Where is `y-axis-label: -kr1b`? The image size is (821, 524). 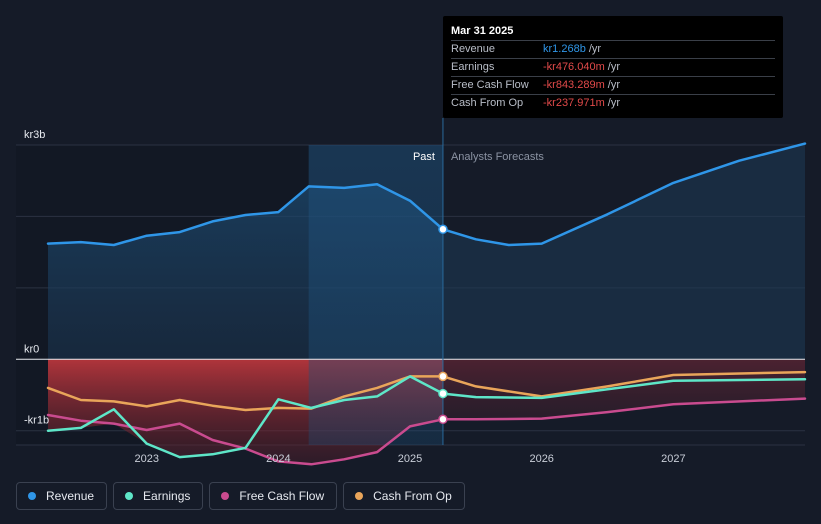 y-axis-label: -kr1b is located at coordinates (36, 421).